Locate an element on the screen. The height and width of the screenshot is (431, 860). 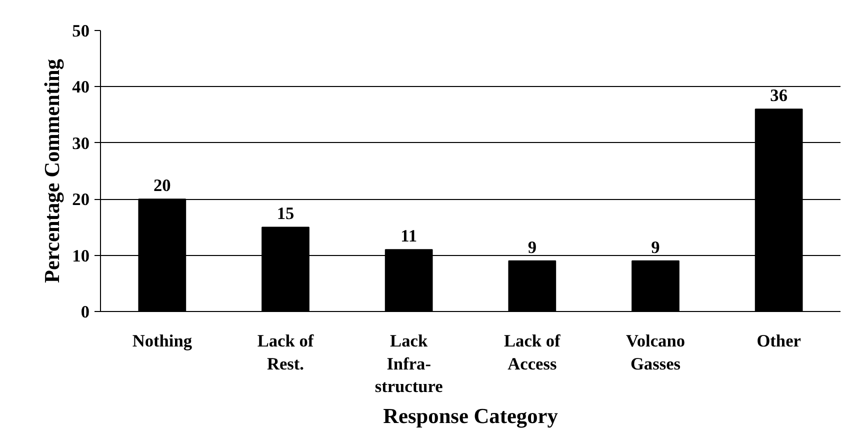
y-tick-label: 0 is located at coordinates (85, 312).